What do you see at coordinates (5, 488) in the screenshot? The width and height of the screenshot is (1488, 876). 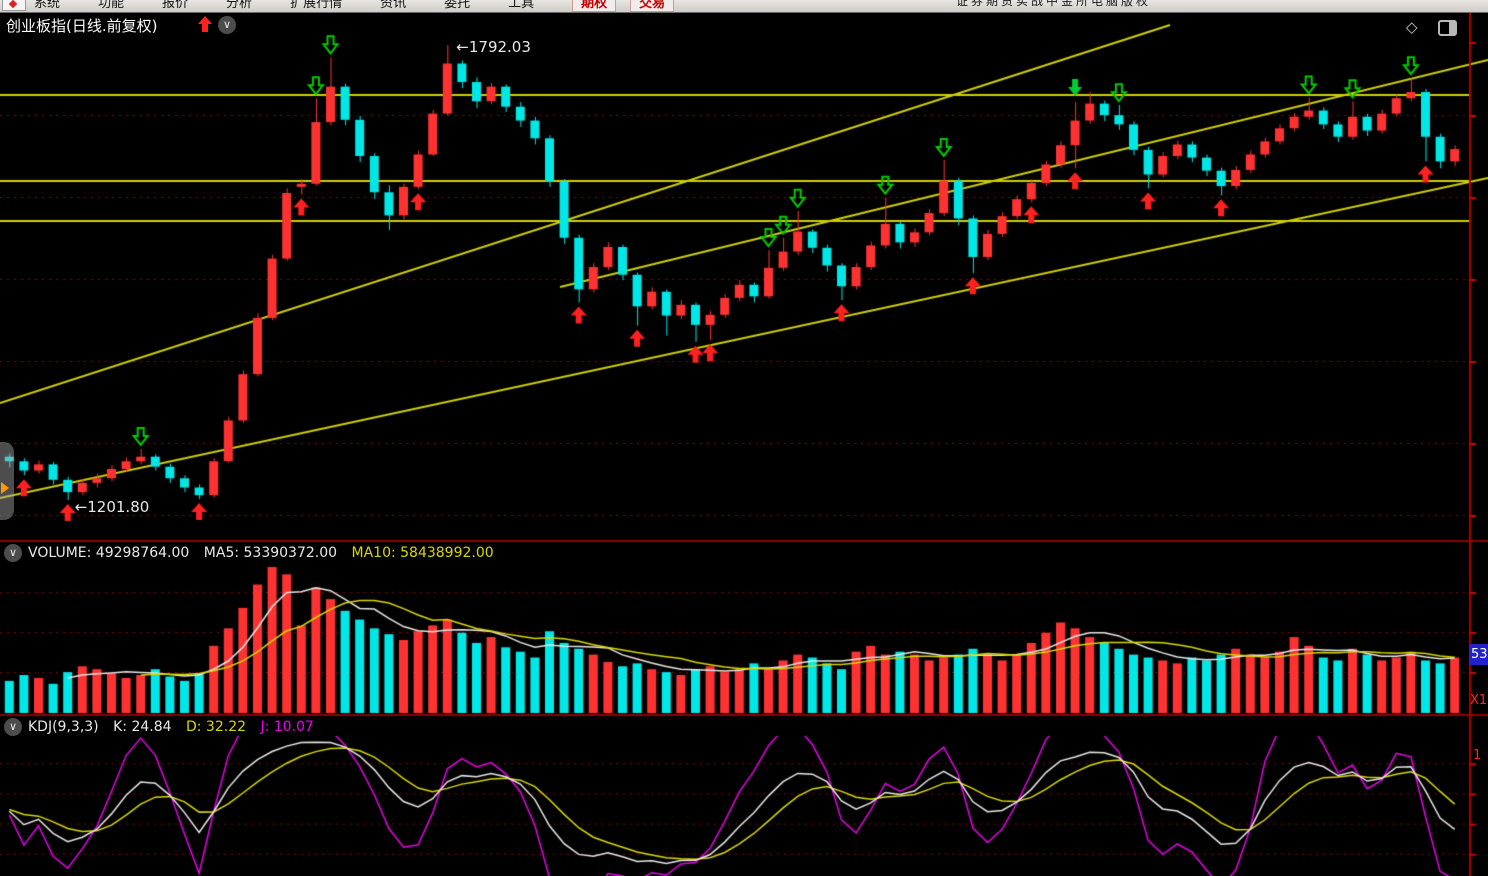 I see `play-triangle-icon` at bounding box center [5, 488].